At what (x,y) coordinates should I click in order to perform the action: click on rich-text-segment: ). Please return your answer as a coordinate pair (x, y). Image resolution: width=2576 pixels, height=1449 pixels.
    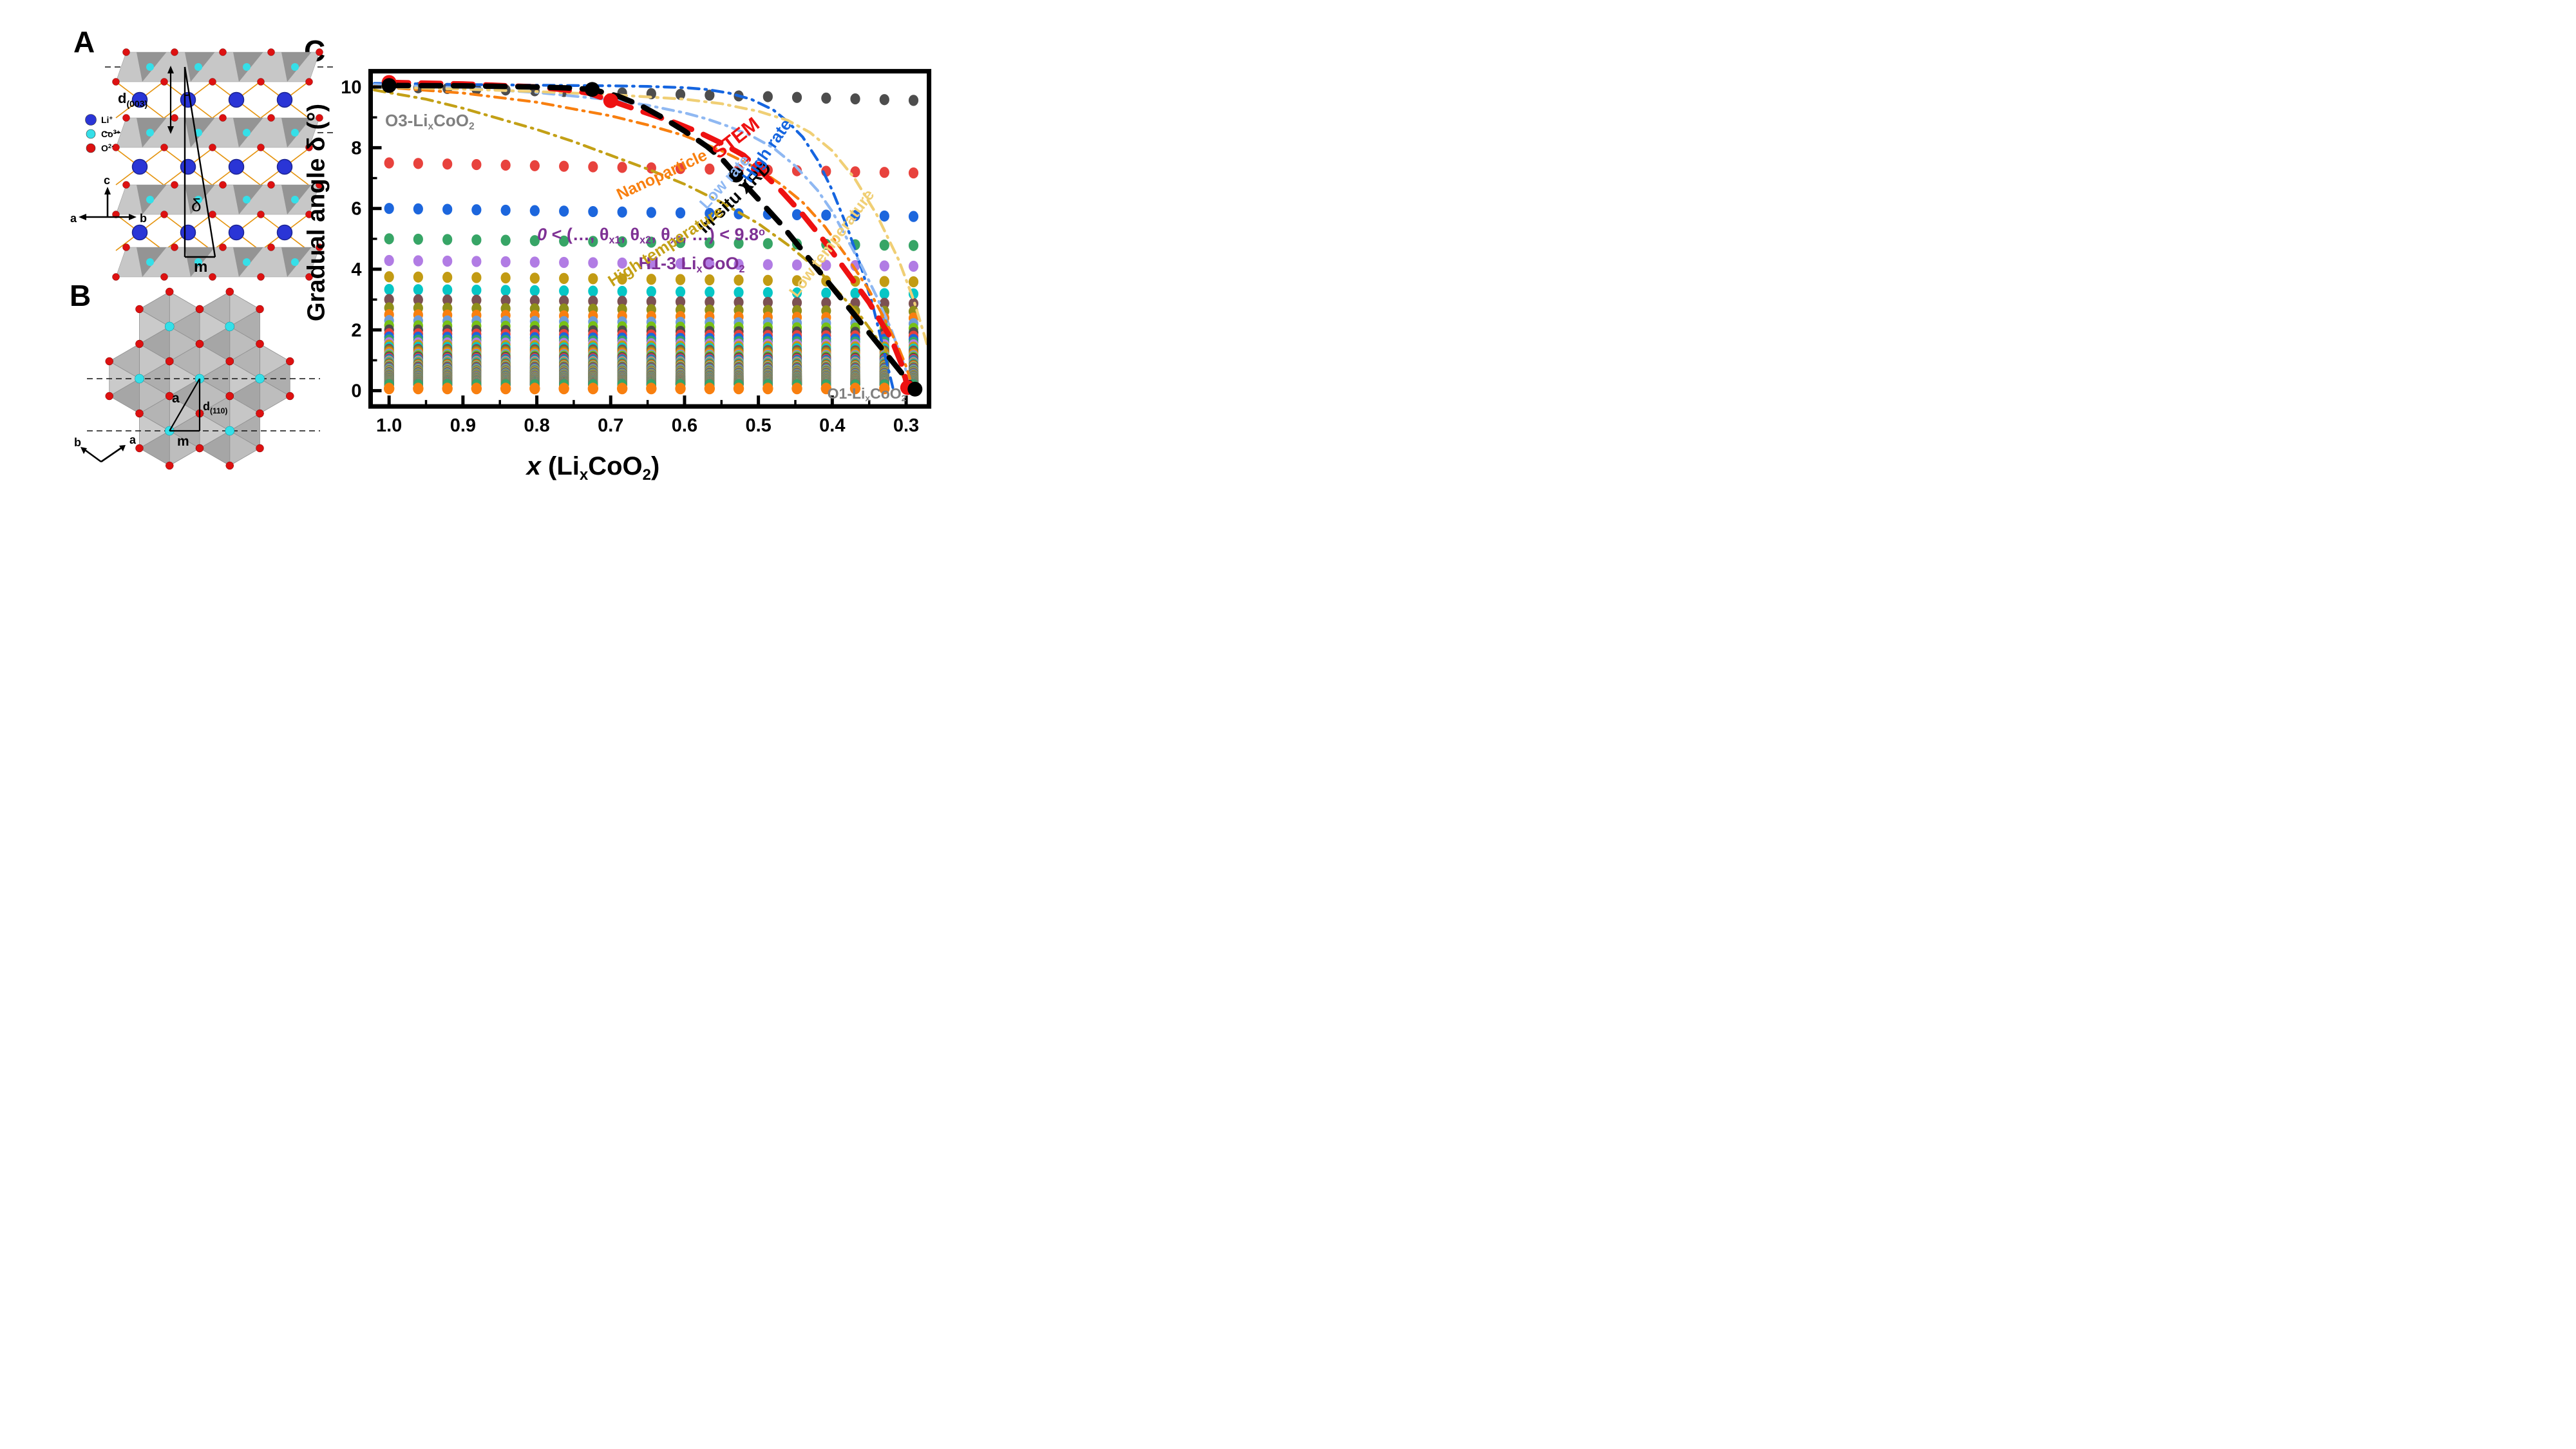
    Looking at the image, I should click on (655, 466).